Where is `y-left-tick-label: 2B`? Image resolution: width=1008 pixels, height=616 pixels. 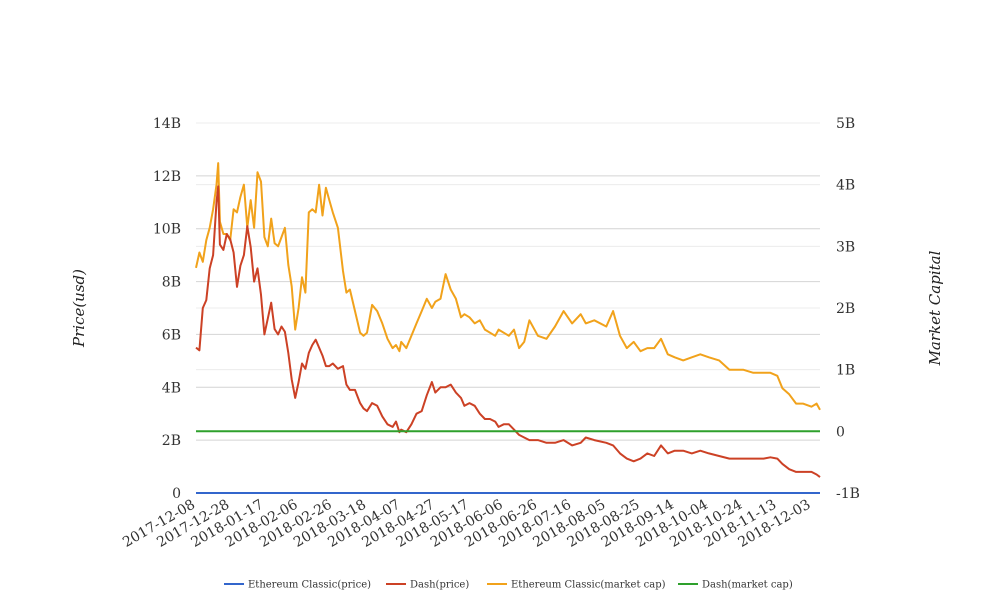
y-left-tick-label: 2B is located at coordinates (171, 441).